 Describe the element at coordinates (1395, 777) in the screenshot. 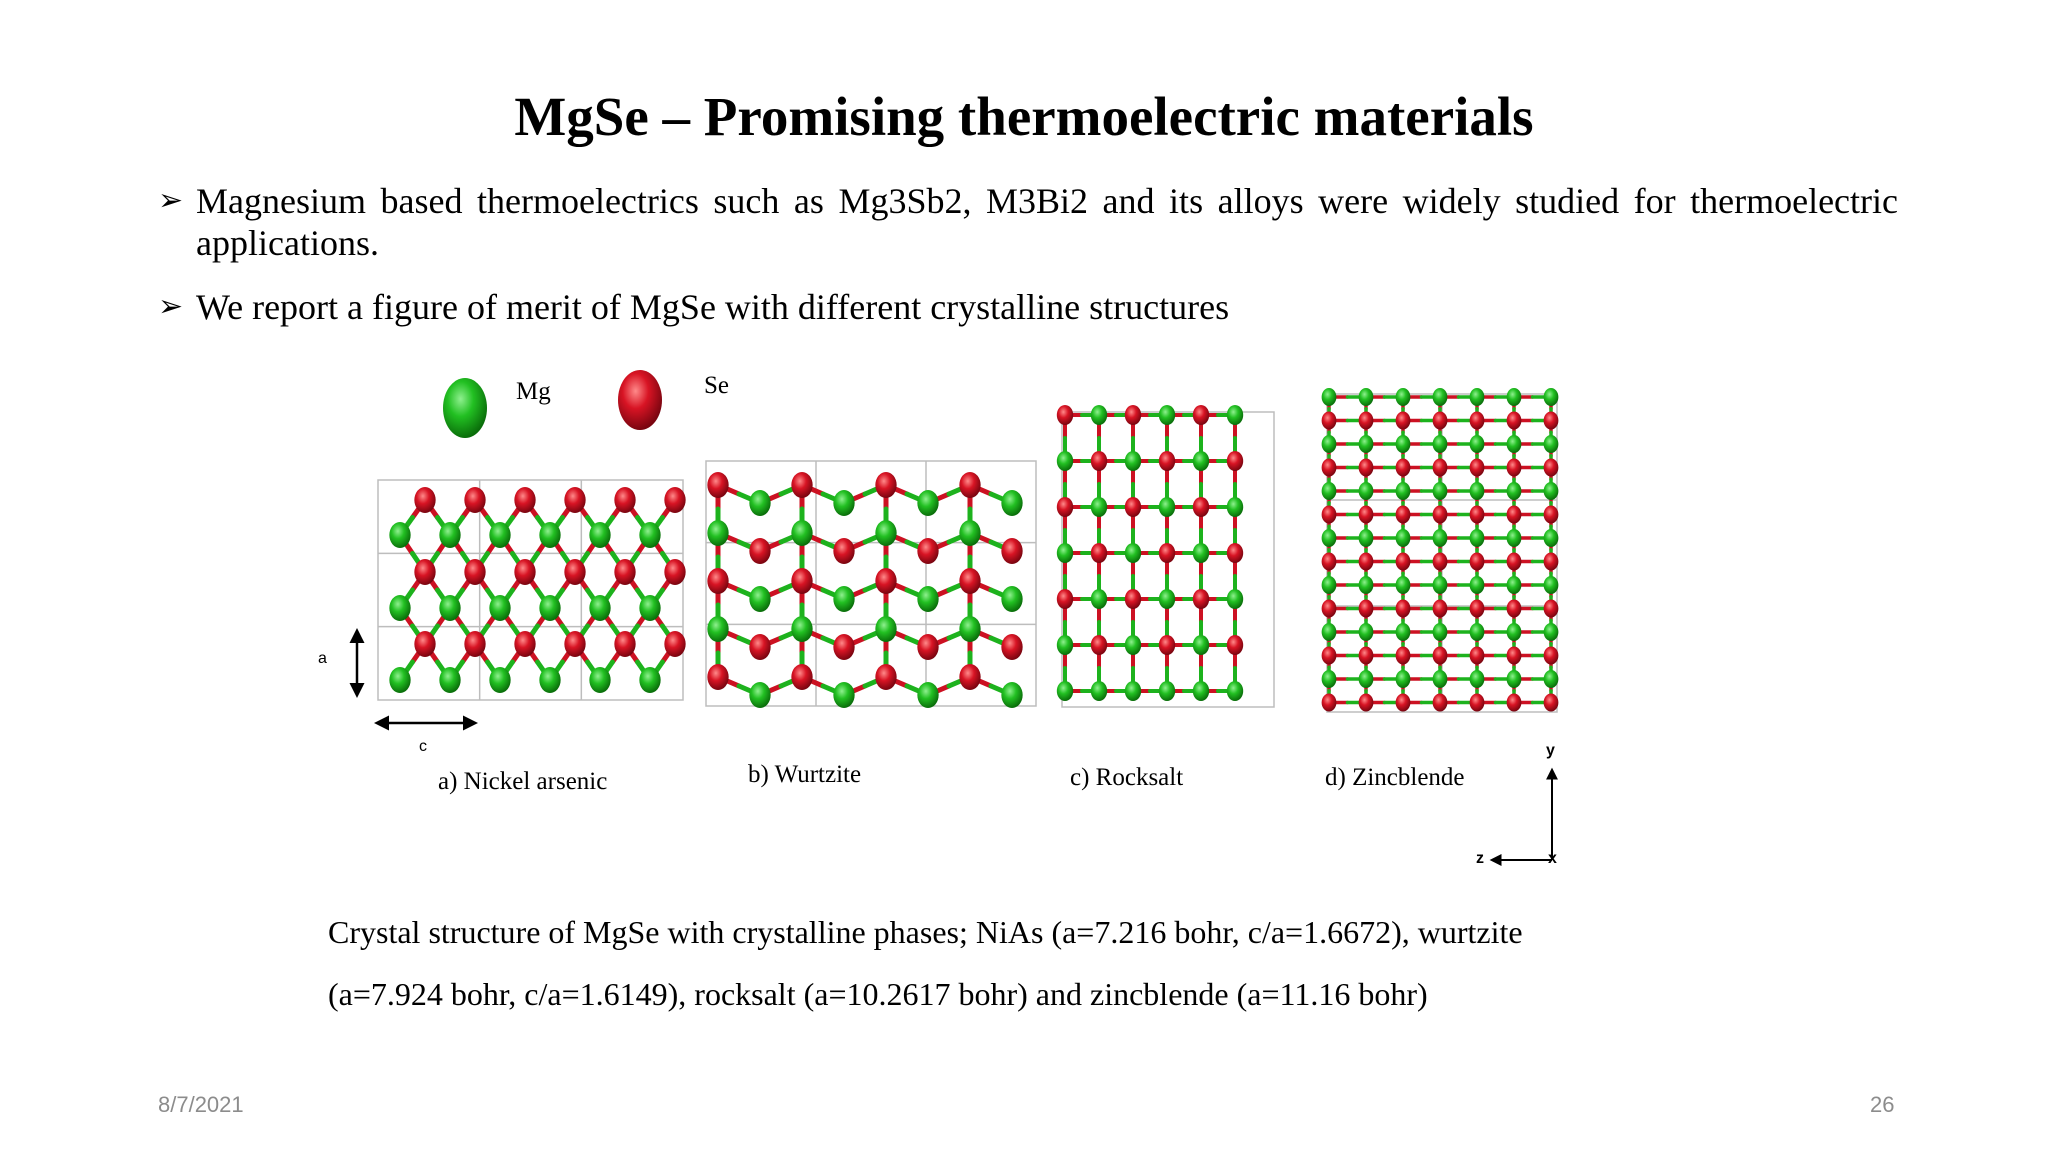

I see `caption-zincblende: d) Zincblende` at that location.